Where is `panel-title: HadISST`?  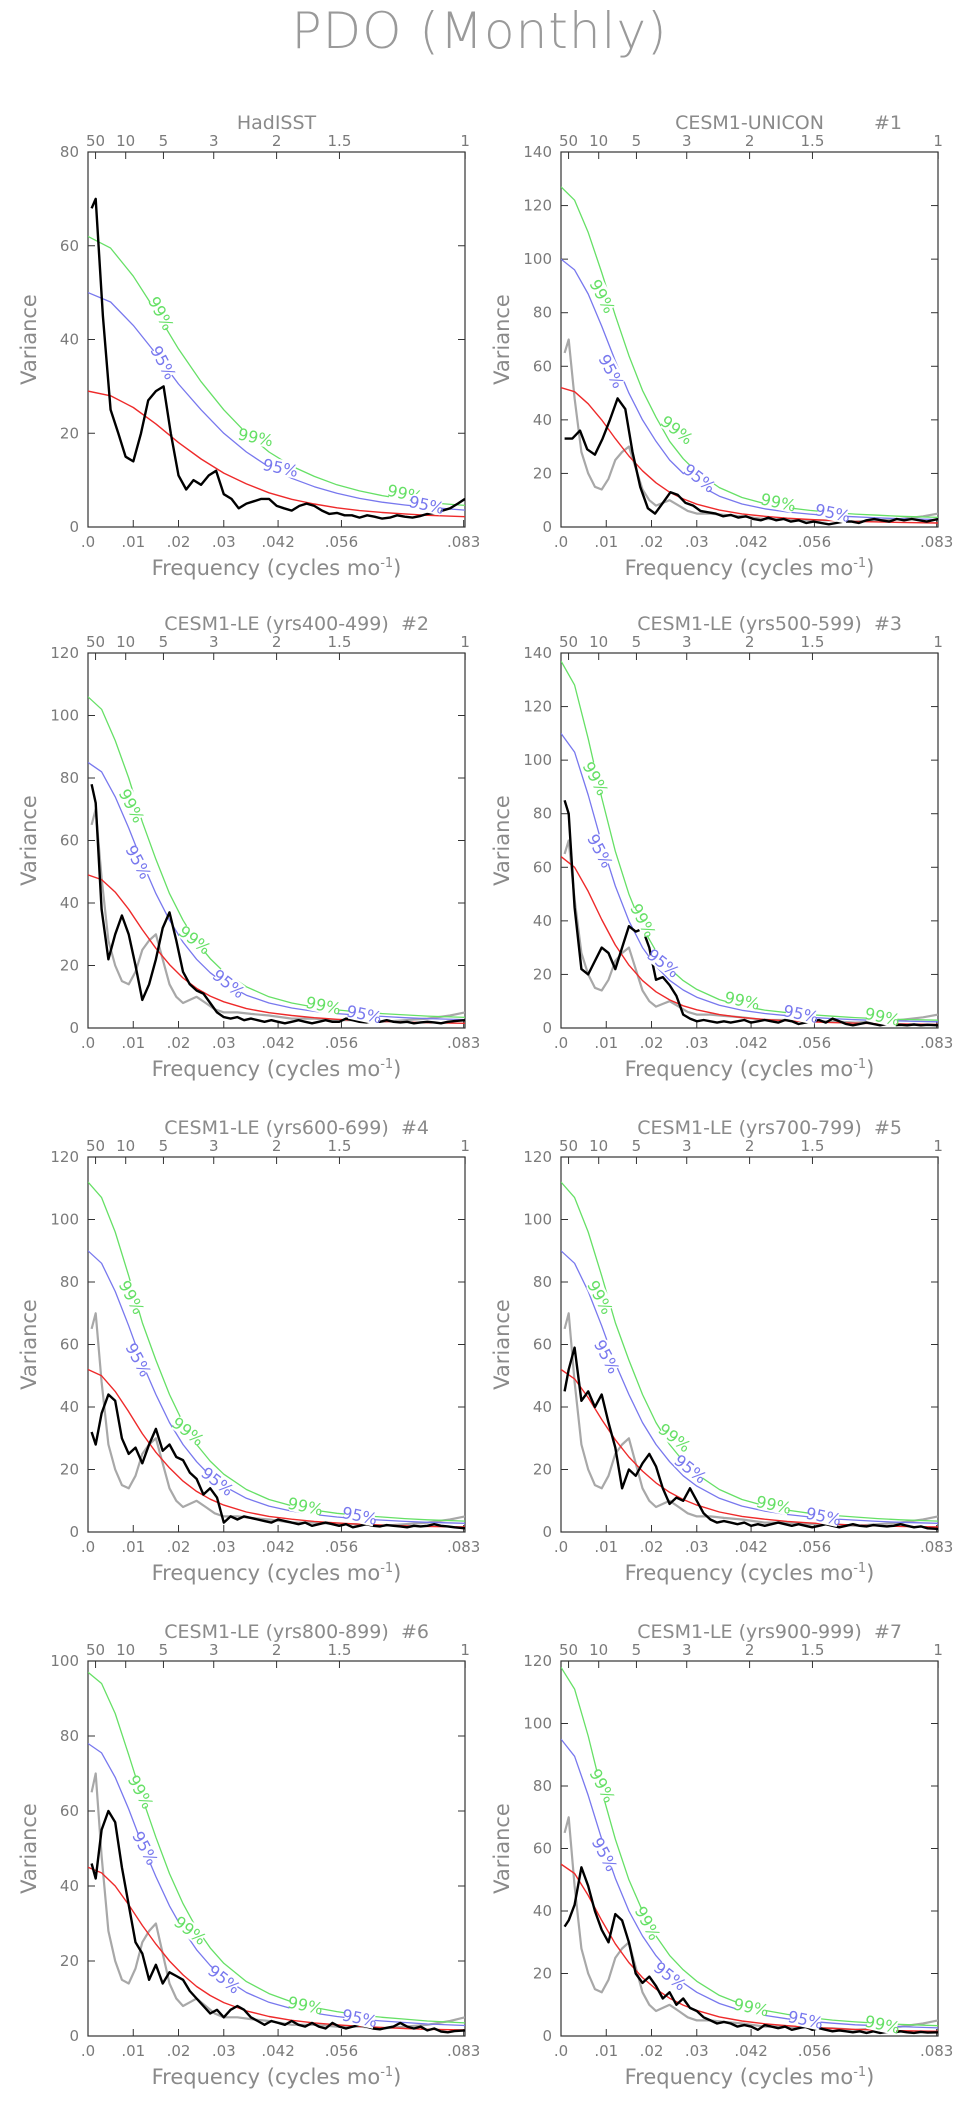 panel-title: HadISST is located at coordinates (277, 123).